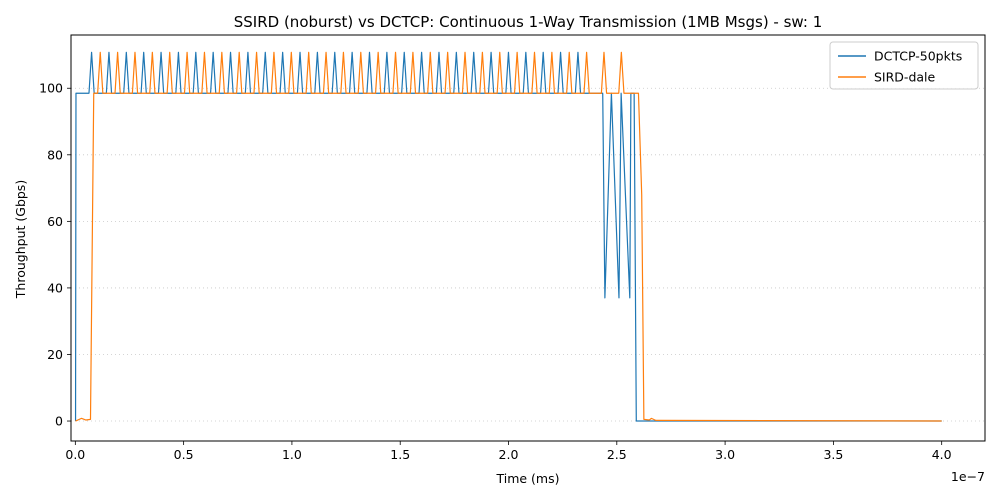  I want to click on y-axis-label: Throughput (Gbps), so click(20, 239).